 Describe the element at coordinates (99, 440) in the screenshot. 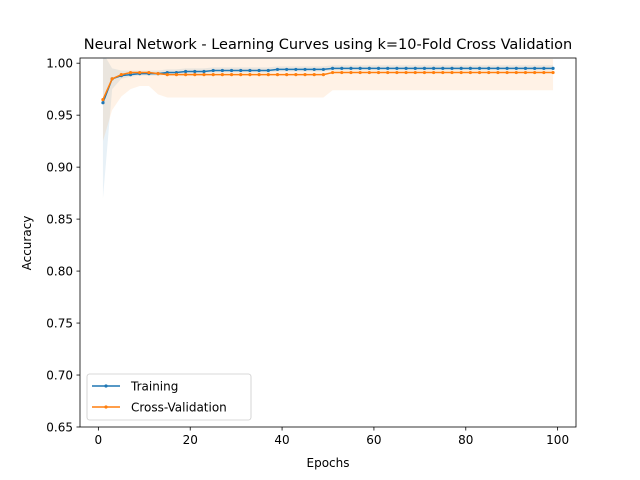

I see `x-tick-label: 0` at that location.